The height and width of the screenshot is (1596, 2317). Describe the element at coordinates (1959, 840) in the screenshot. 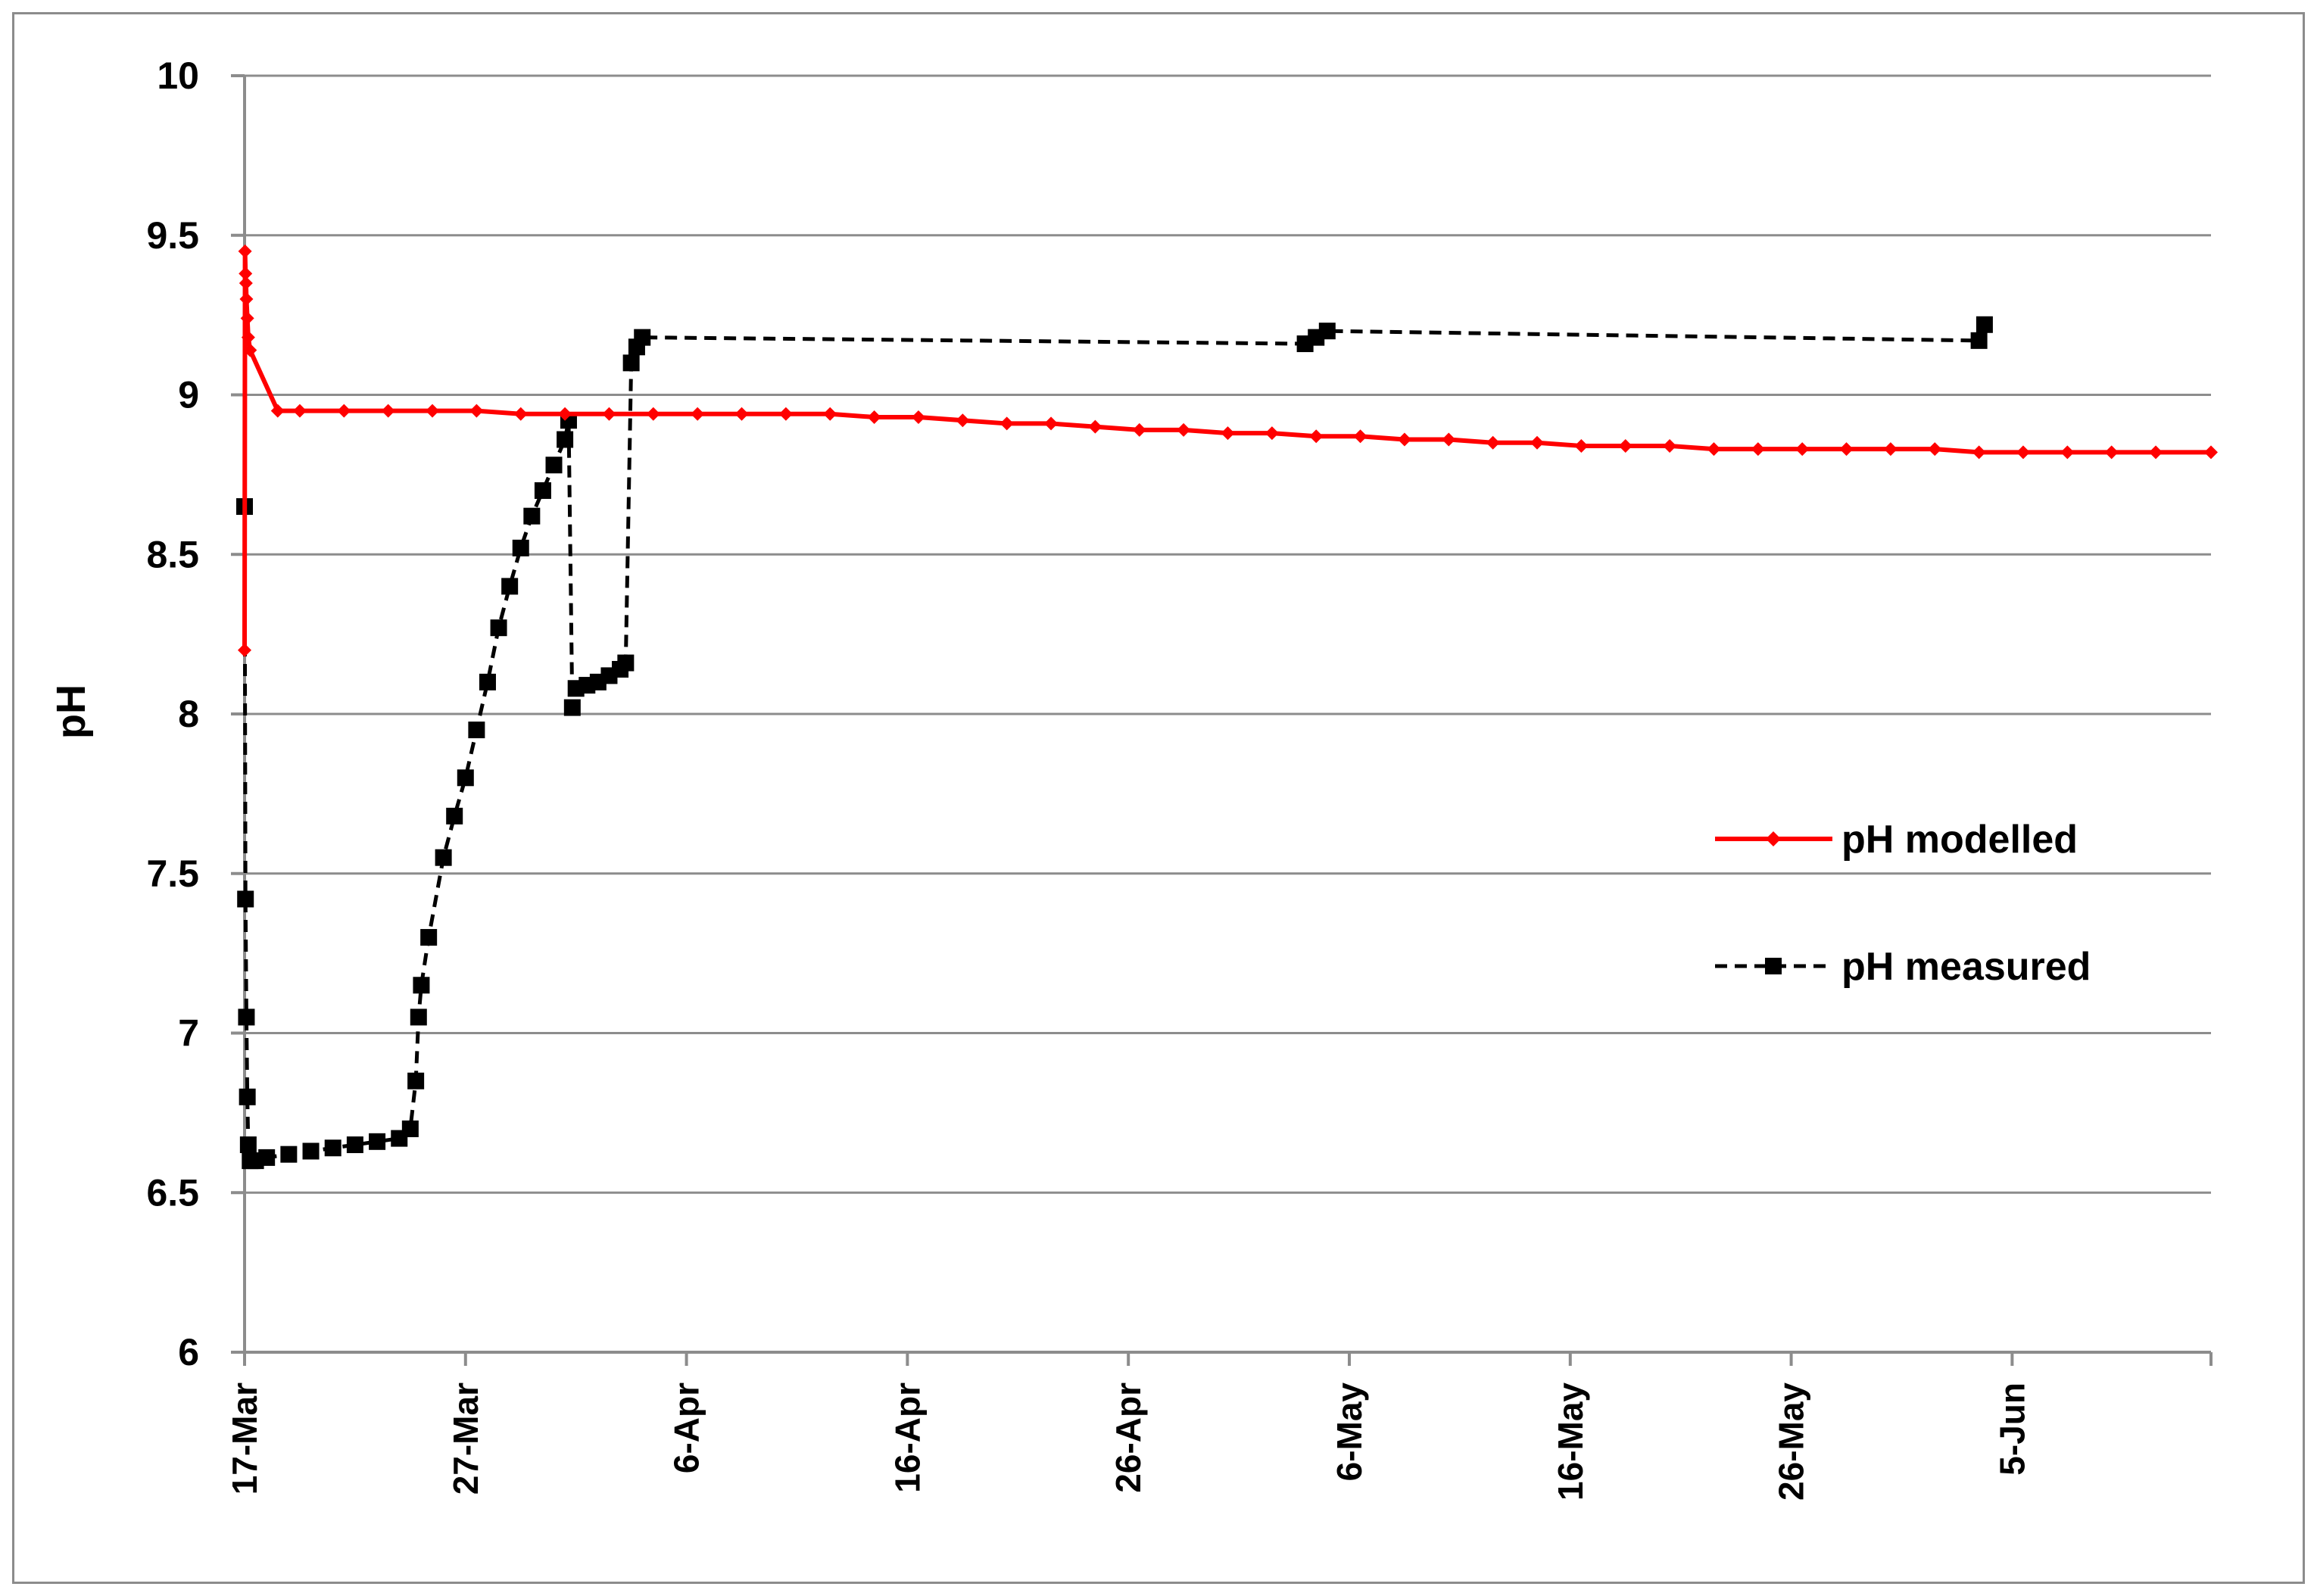

I see `legend-label: pH modelled` at that location.